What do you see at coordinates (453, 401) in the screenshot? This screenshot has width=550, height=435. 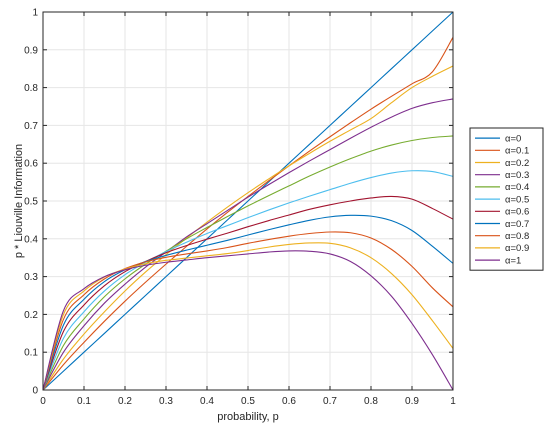 I see `x-tick-label: 1` at bounding box center [453, 401].